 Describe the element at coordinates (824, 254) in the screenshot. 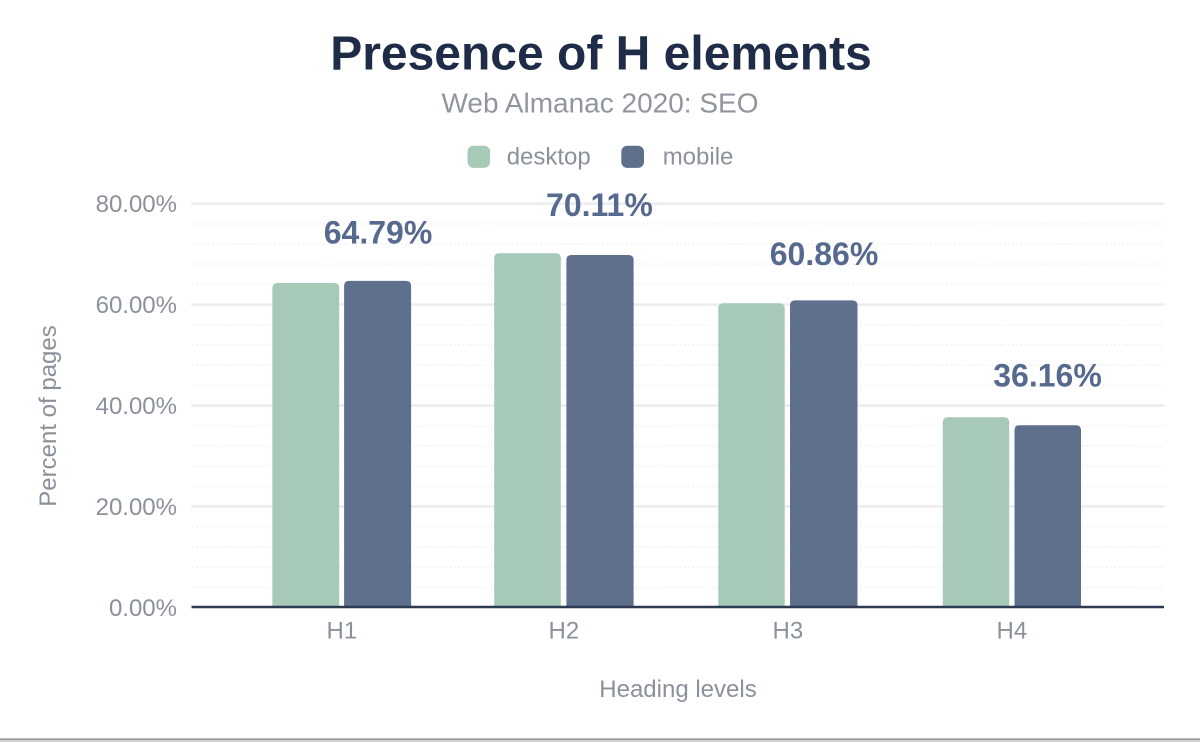

I see `svg-text: 60.86%` at that location.